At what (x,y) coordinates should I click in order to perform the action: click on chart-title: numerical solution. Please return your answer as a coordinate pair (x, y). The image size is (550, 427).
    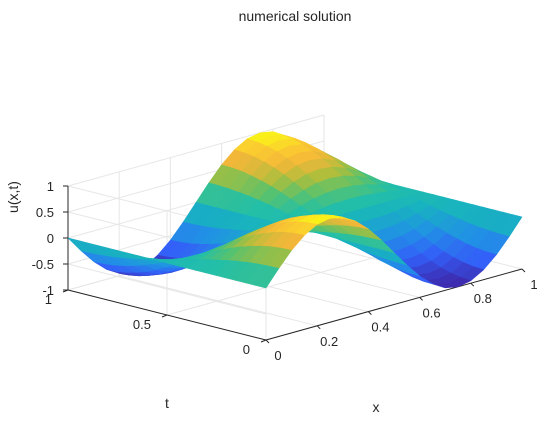
    Looking at the image, I should click on (295, 16).